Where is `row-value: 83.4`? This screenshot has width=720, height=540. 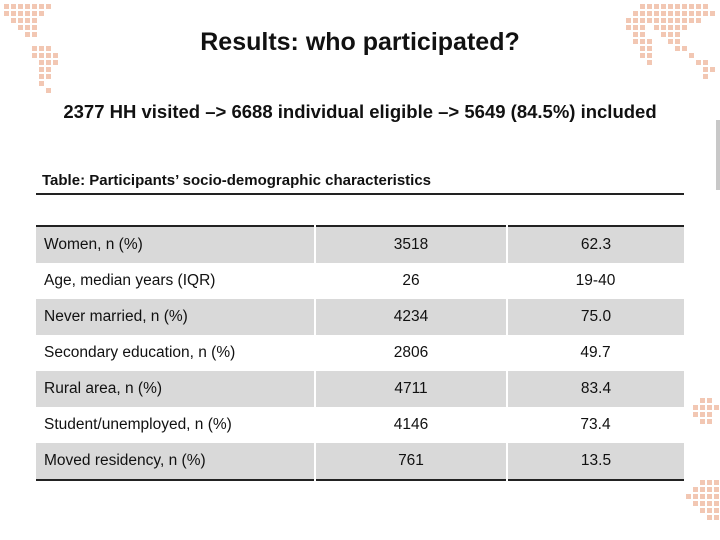 row-value: 83.4 is located at coordinates (595, 389).